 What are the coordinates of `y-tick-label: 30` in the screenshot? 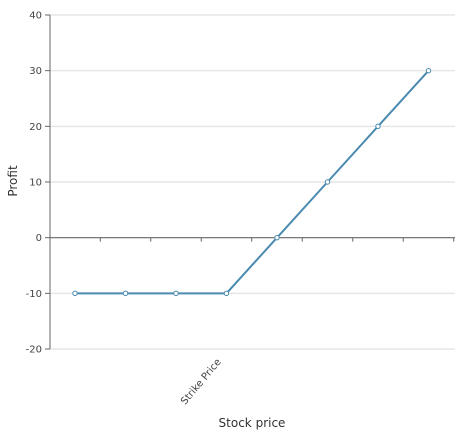 It's located at (35, 71).